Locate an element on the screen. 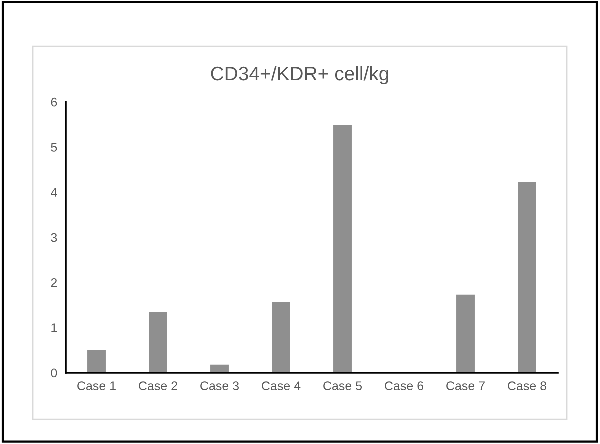 Image resolution: width=600 pixels, height=444 pixels. y-tick-label: 1 is located at coordinates (55, 328).